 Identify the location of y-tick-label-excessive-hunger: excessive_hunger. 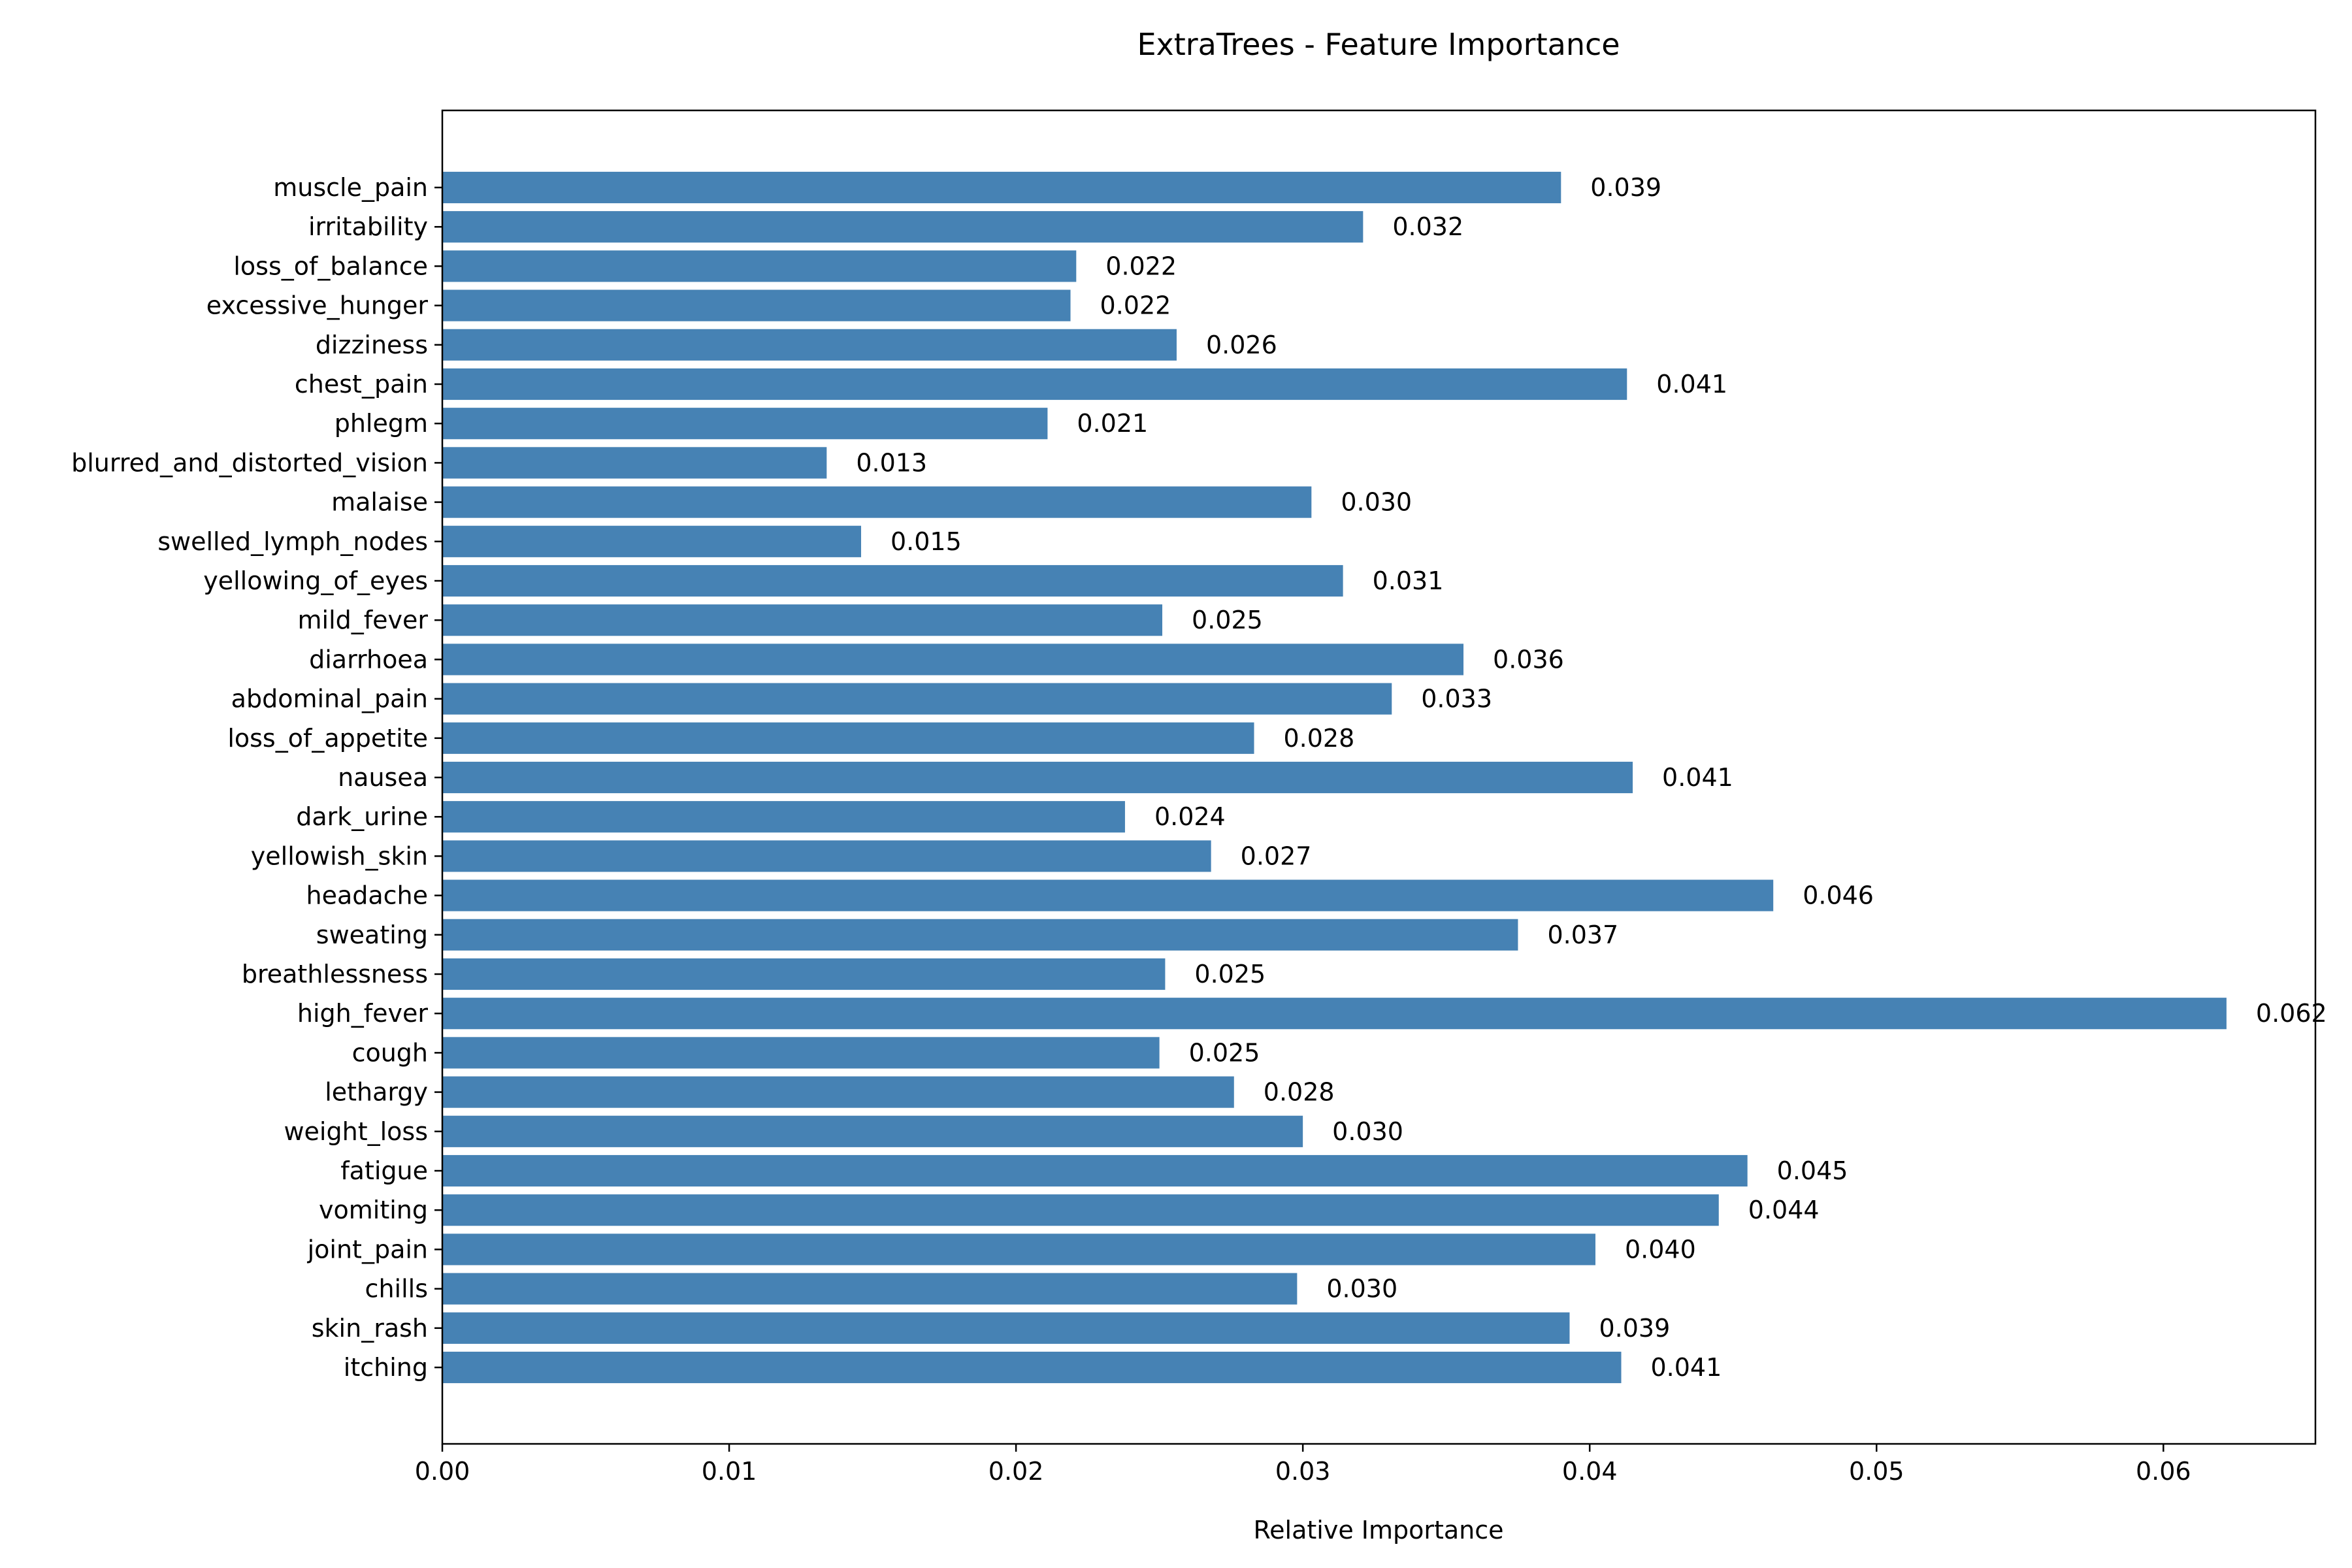
(317, 305).